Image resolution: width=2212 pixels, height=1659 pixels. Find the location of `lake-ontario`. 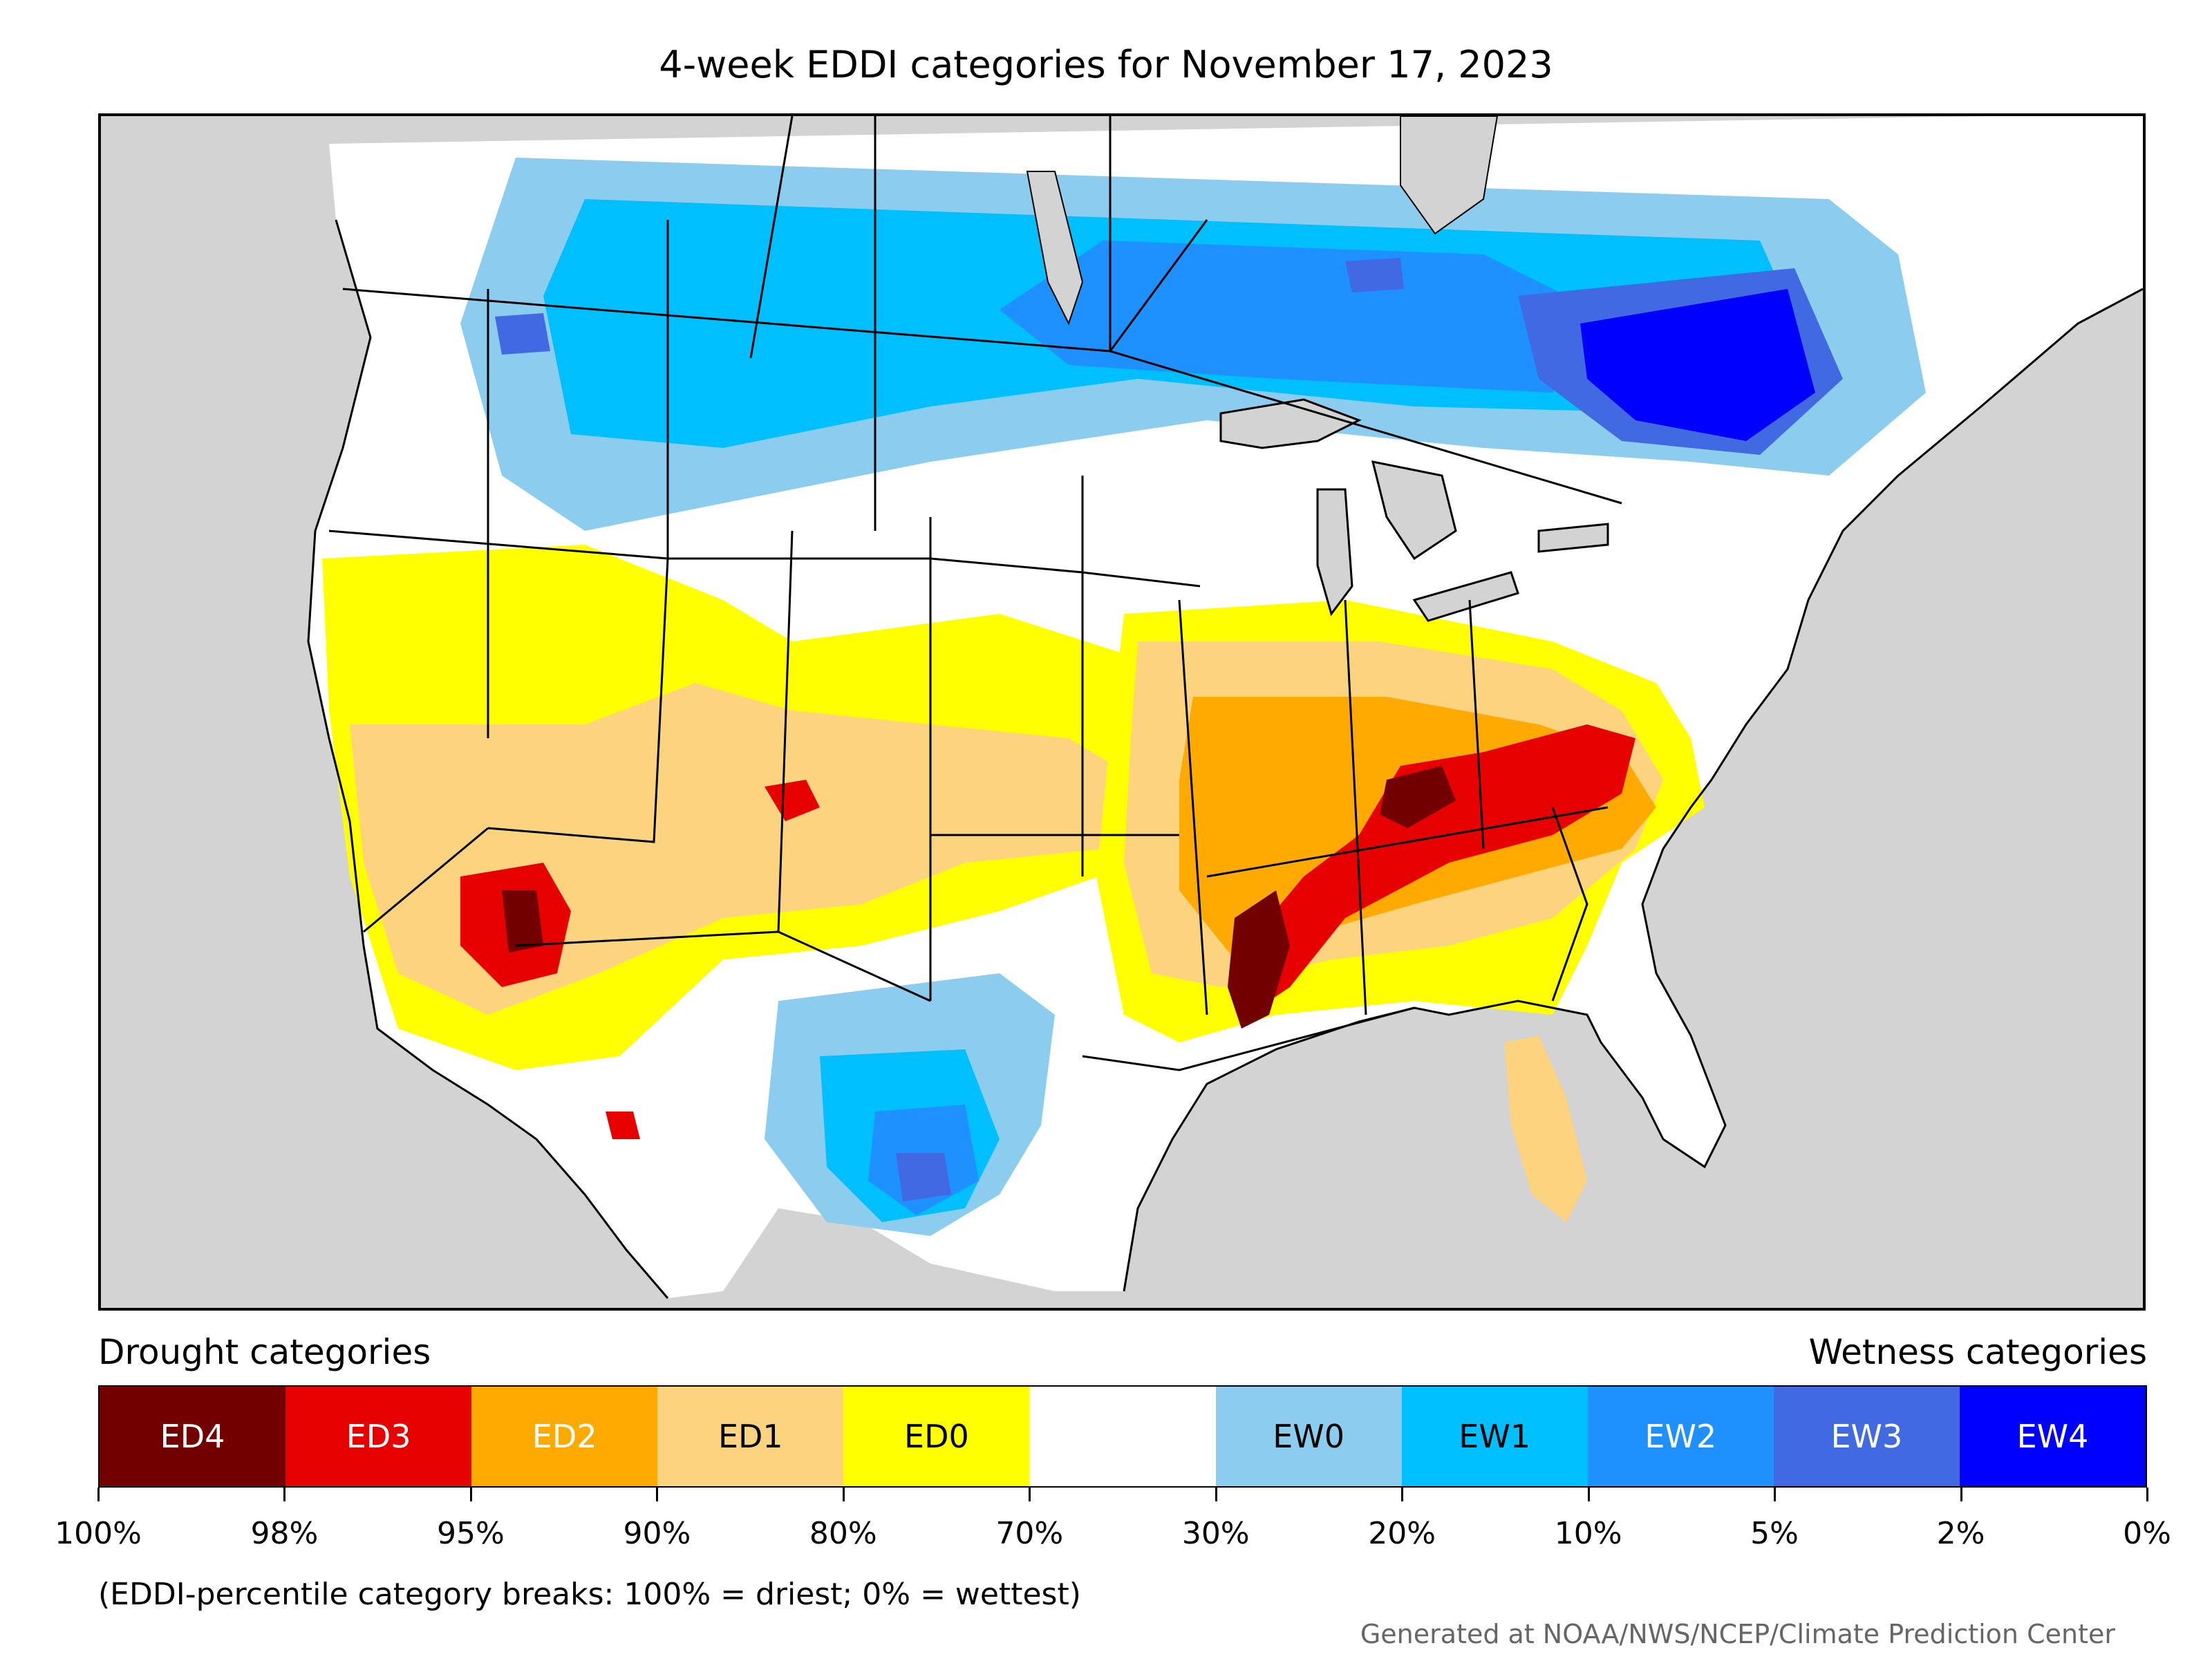

lake-ontario is located at coordinates (1573, 538).